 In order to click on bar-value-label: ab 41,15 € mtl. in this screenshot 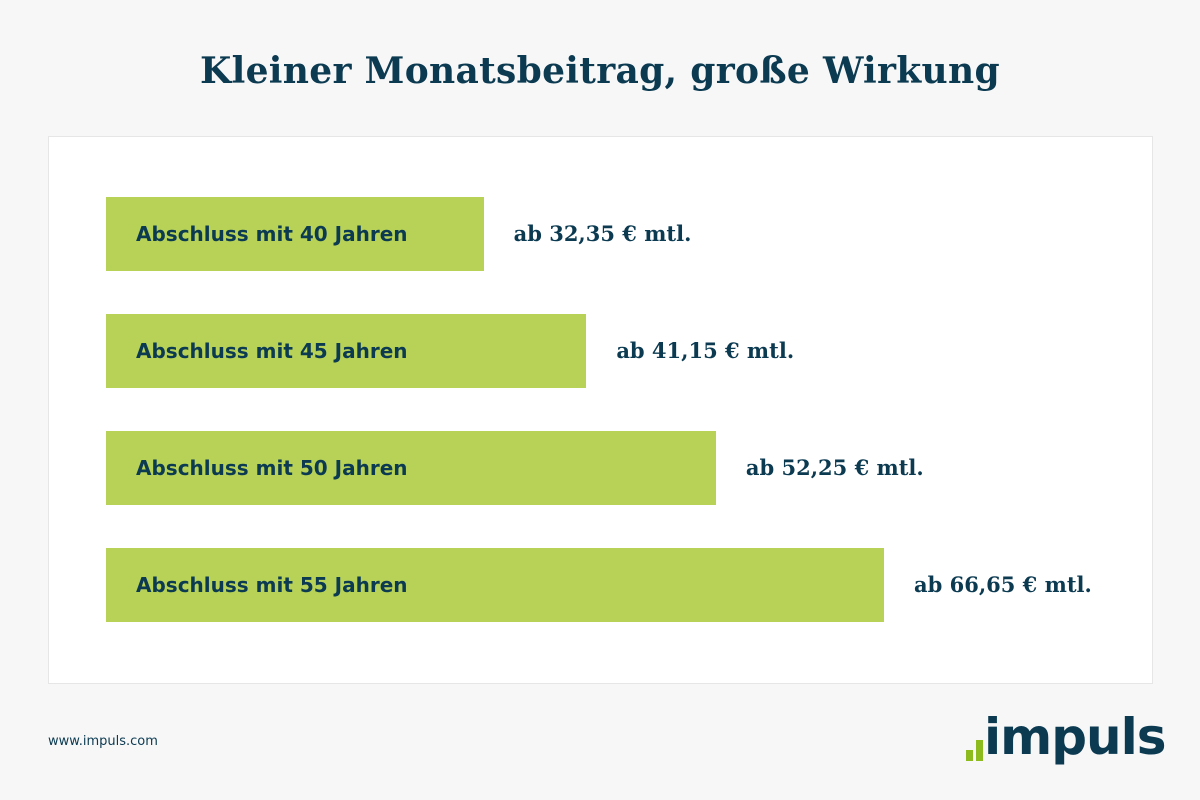, I will do `click(705, 350)`.